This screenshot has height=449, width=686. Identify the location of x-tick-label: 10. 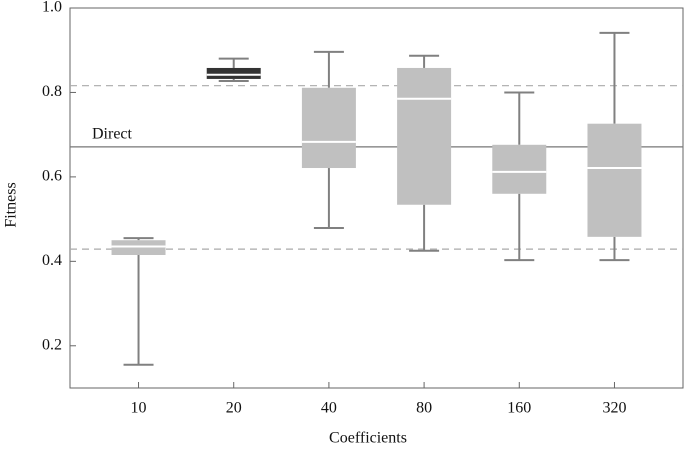
(139, 408).